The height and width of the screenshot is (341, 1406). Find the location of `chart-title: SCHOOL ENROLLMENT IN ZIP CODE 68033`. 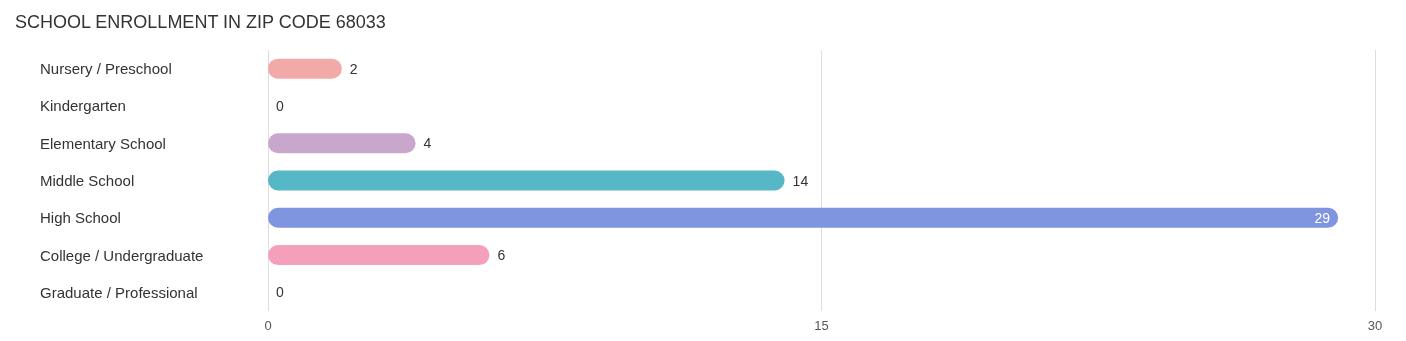

chart-title: SCHOOL ENROLLMENT IN ZIP CODE 68033 is located at coordinates (200, 22).